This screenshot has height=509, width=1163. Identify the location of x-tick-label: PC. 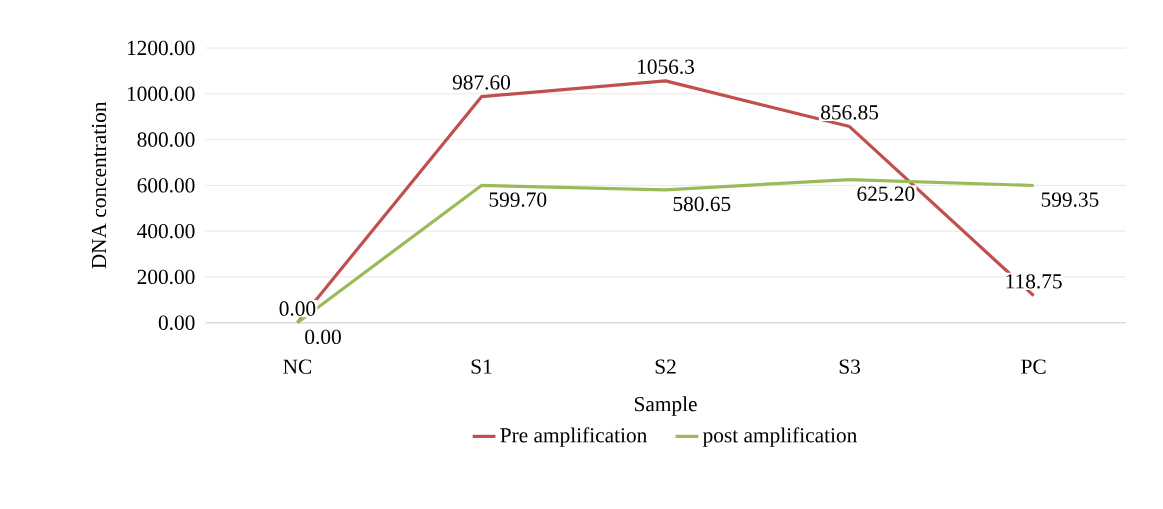
(1033, 366).